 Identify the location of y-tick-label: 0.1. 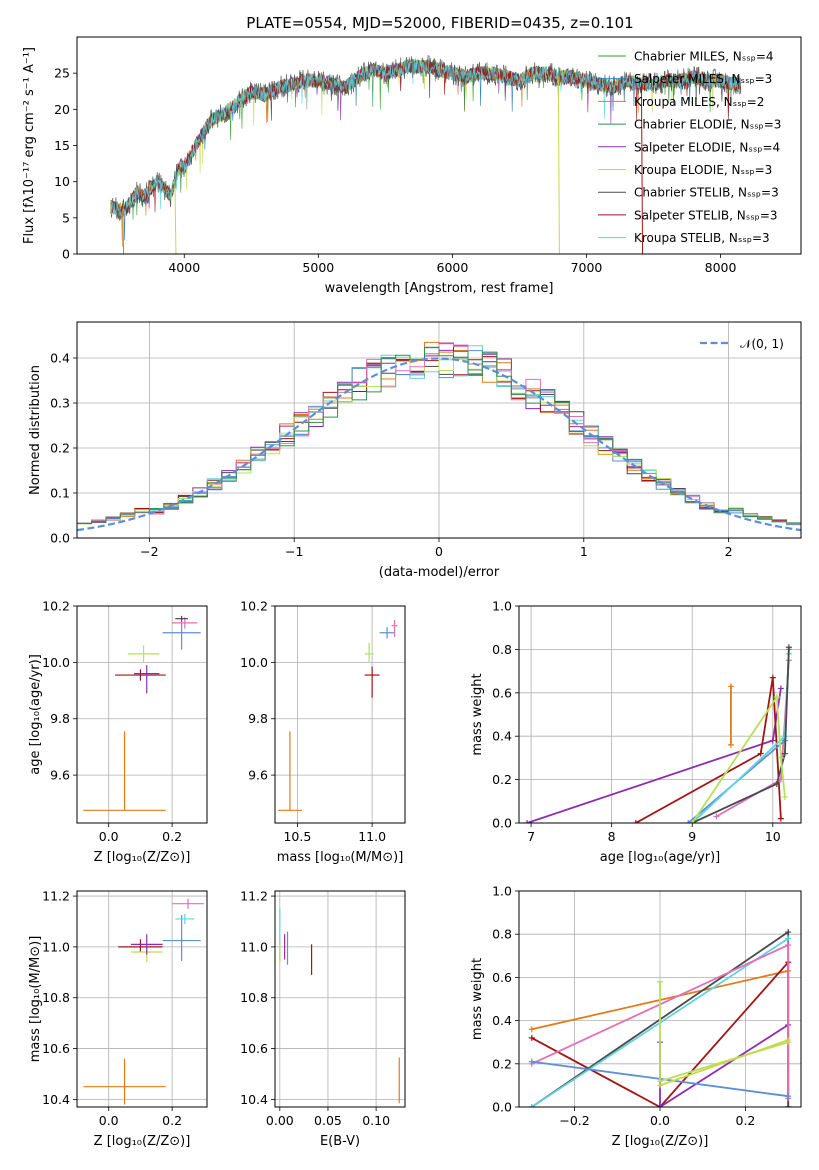
(60, 493).